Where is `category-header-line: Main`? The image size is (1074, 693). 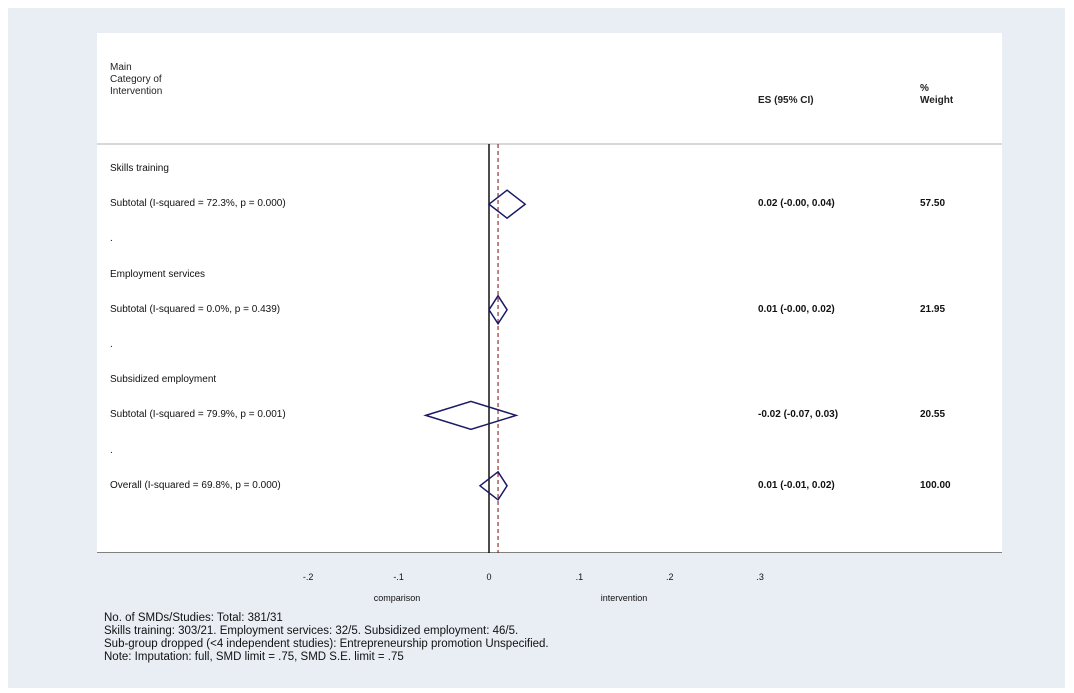 category-header-line: Main is located at coordinates (121, 67).